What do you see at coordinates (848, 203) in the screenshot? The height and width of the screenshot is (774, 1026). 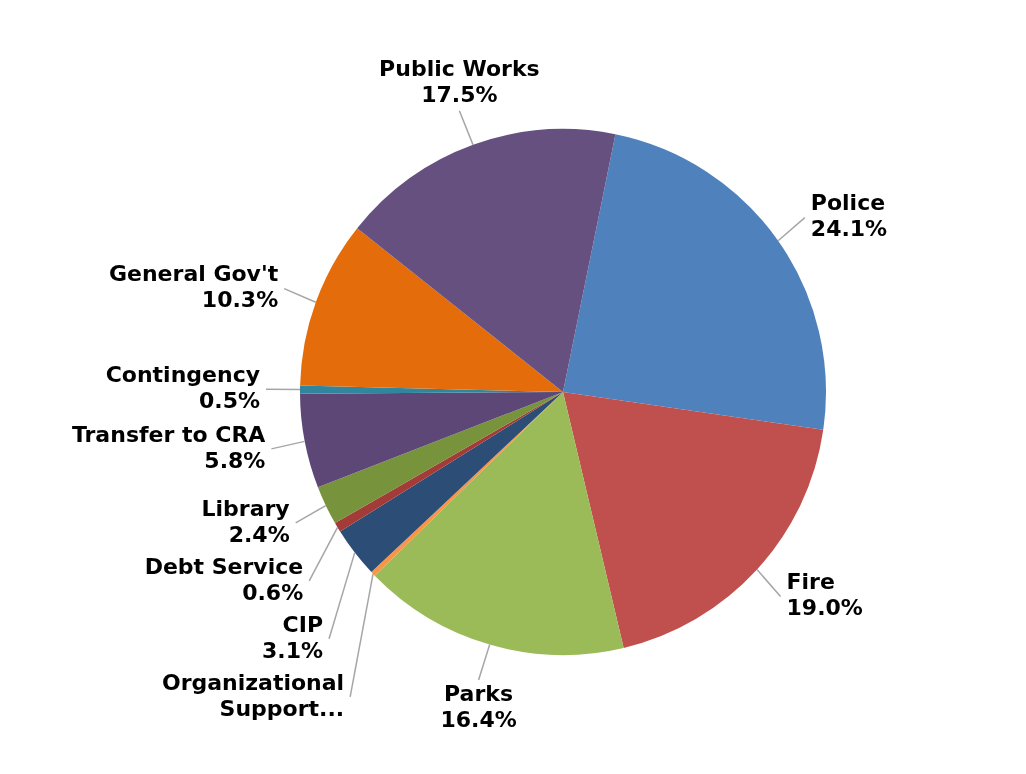 I see `slice-label: Police` at bounding box center [848, 203].